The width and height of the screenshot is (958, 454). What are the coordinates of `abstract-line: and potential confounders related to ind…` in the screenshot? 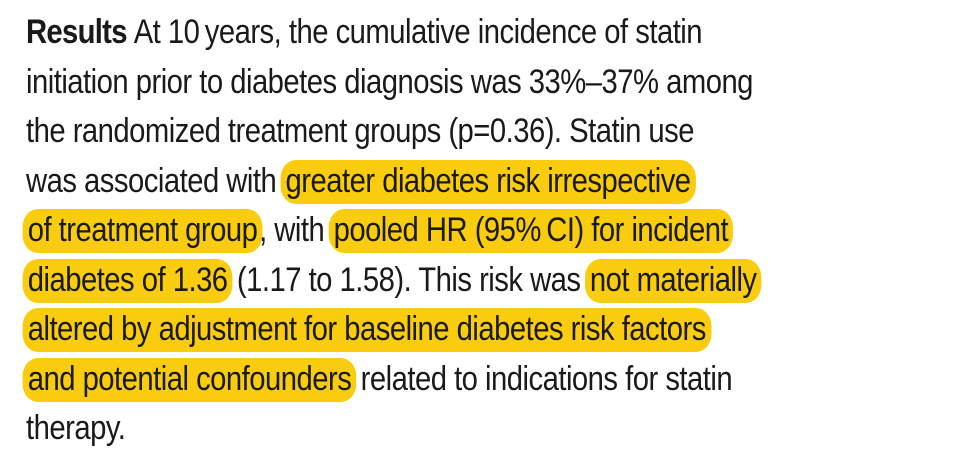 It's located at (489, 380).